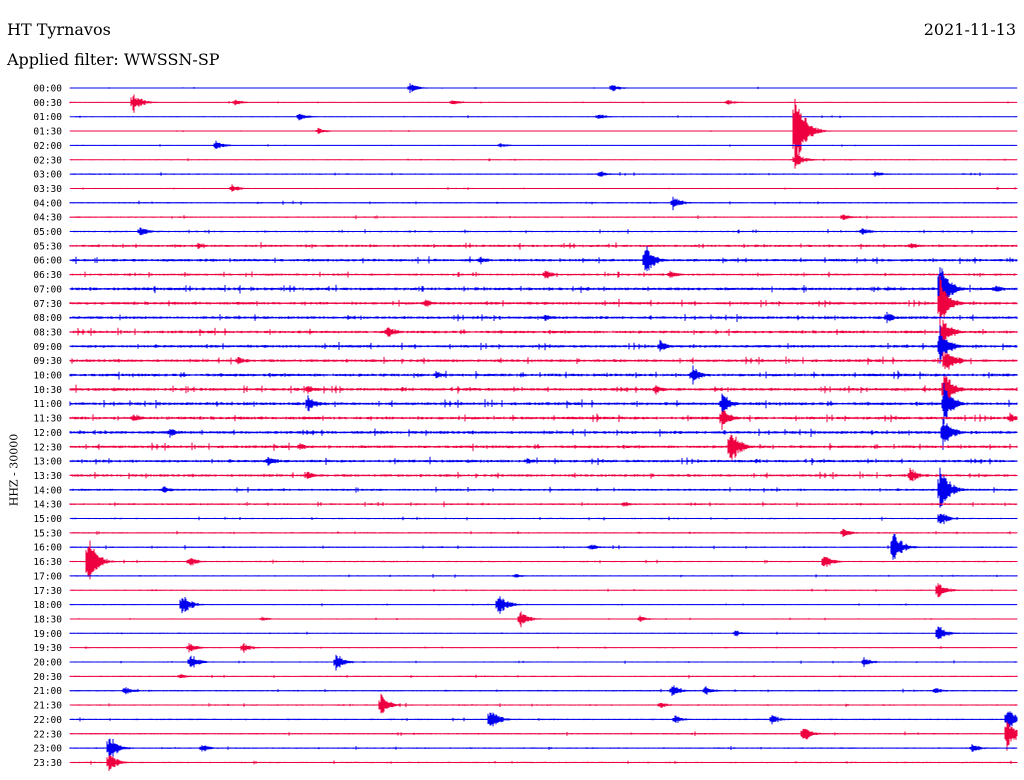 This screenshot has height=780, width=1024. Describe the element at coordinates (47, 533) in the screenshot. I see `time-tick-label: 15:30` at that location.